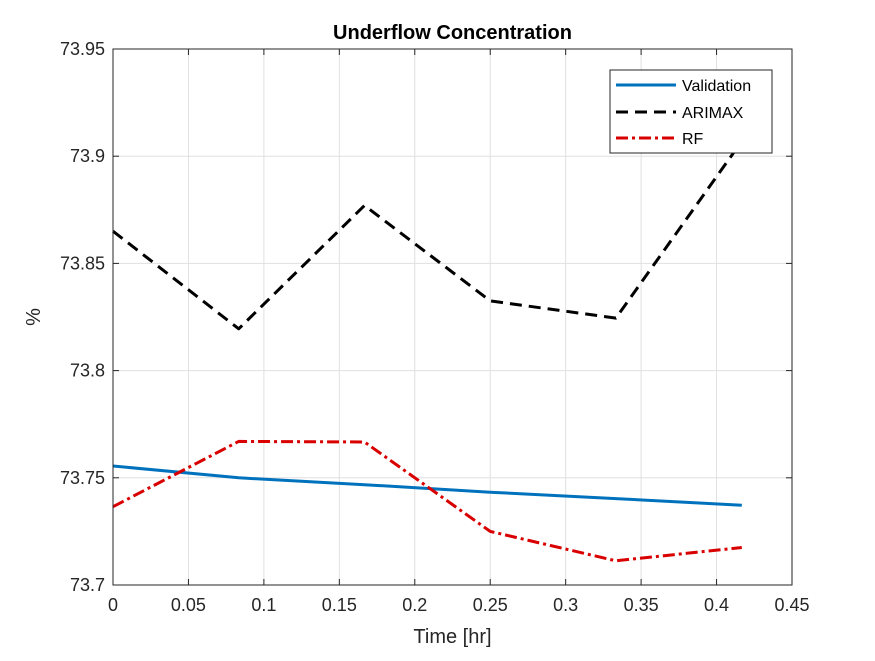  Describe the element at coordinates (427, 501) in the screenshot. I see `series-line-rf` at that location.